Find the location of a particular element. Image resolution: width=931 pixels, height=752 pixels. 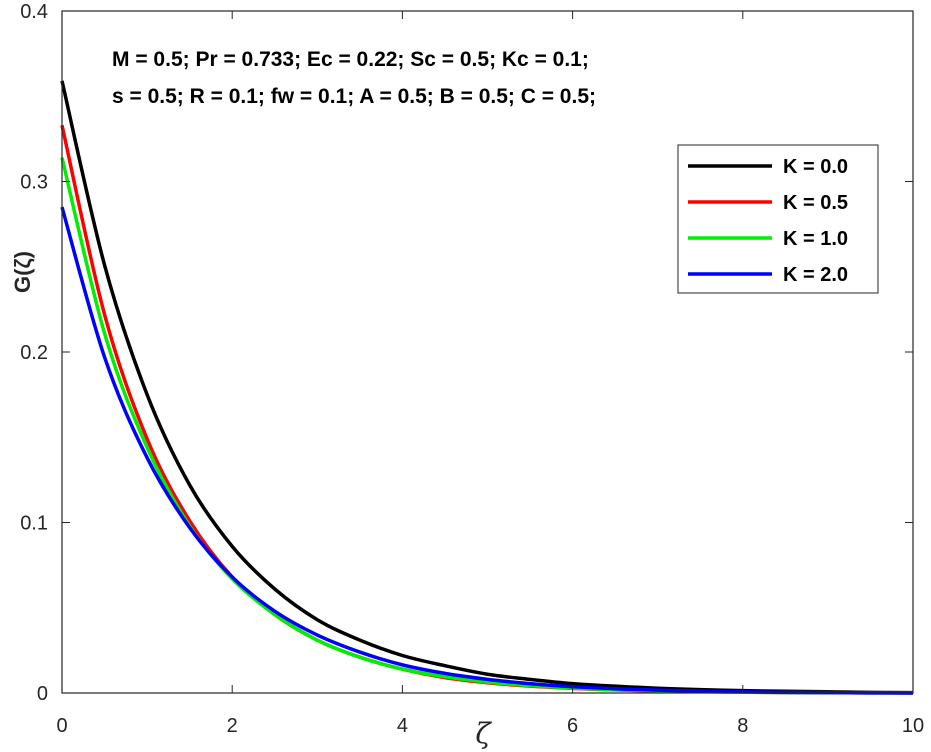

x-tick-label: 10 is located at coordinates (913, 726).